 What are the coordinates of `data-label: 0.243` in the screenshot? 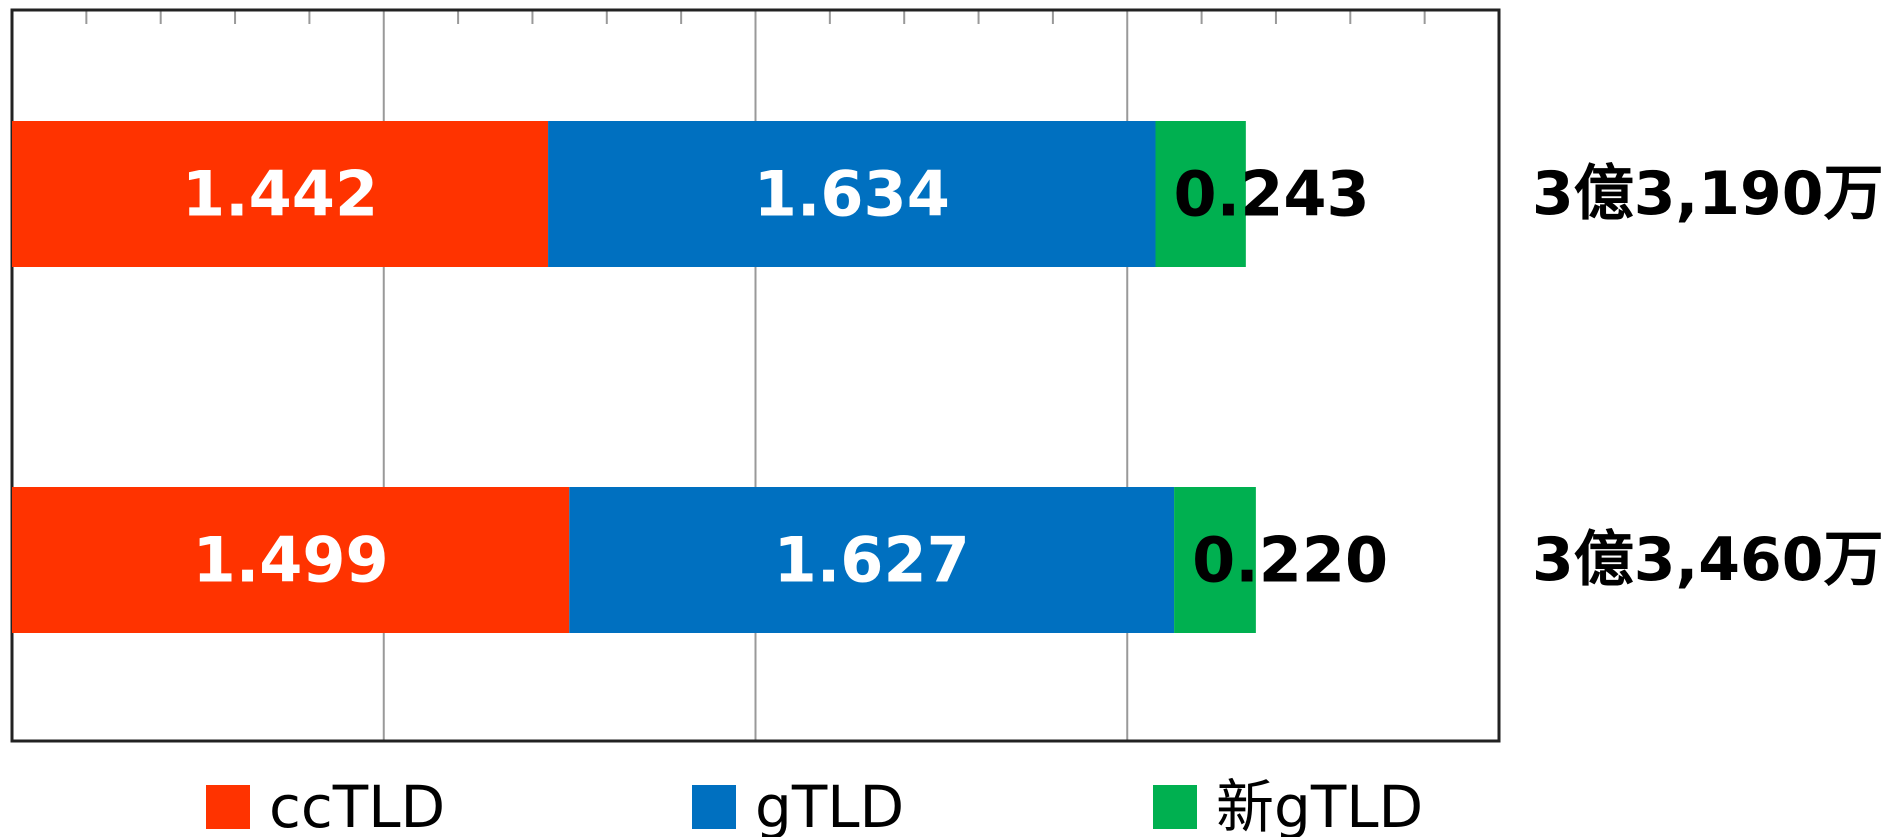 It's located at (1272, 194).